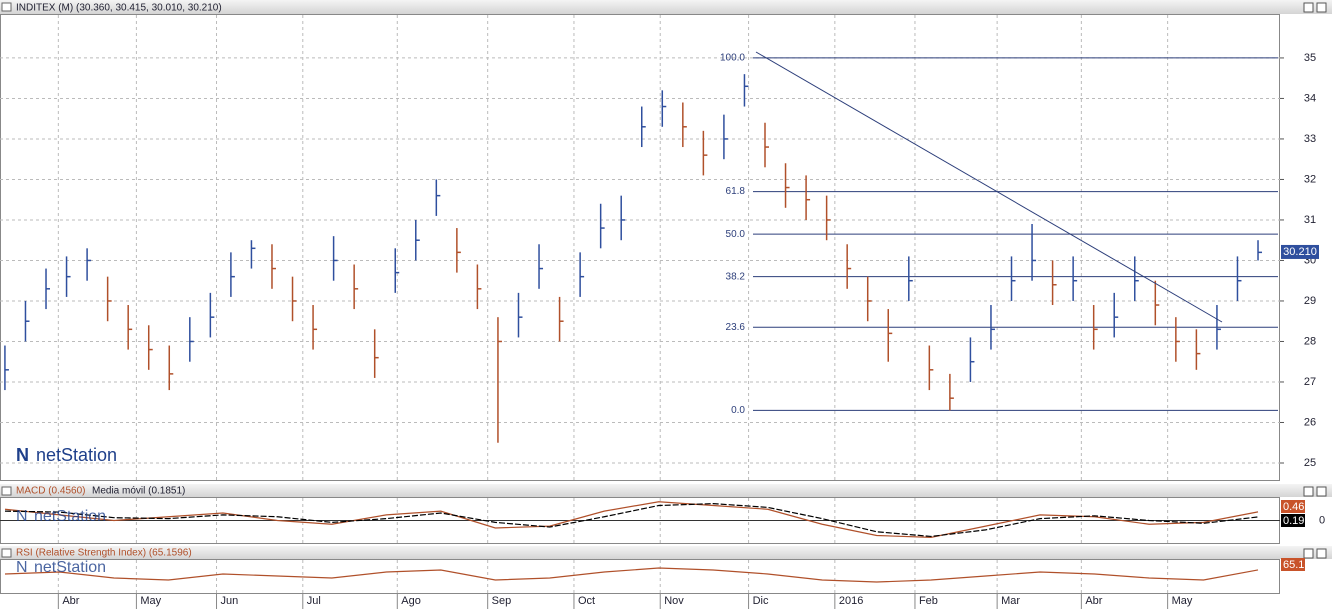 The image size is (1332, 610). Describe the element at coordinates (1310, 58) in the screenshot. I see `y-tick-label: 35` at that location.